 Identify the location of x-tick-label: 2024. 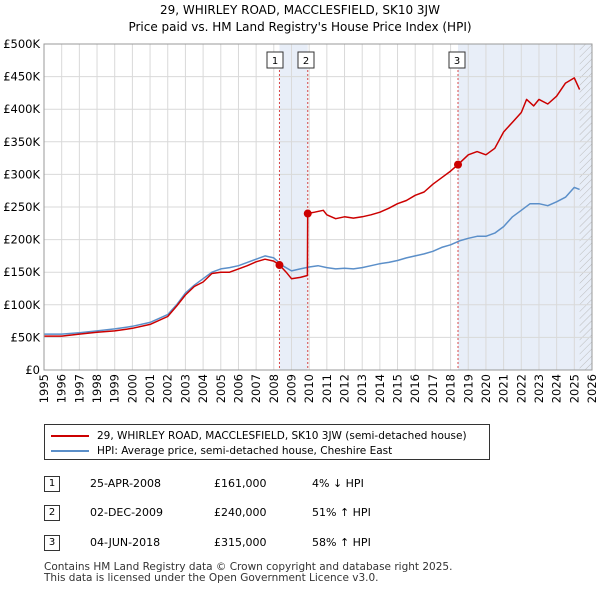
(557, 388).